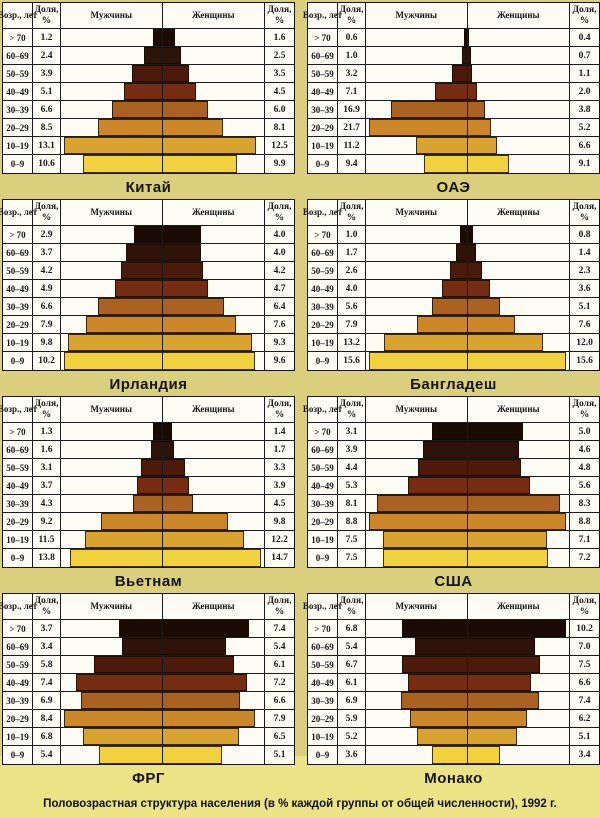 The height and width of the screenshot is (818, 600). I want to click on pyramid-row: 40–49 7.4 7.2, so click(148, 683).